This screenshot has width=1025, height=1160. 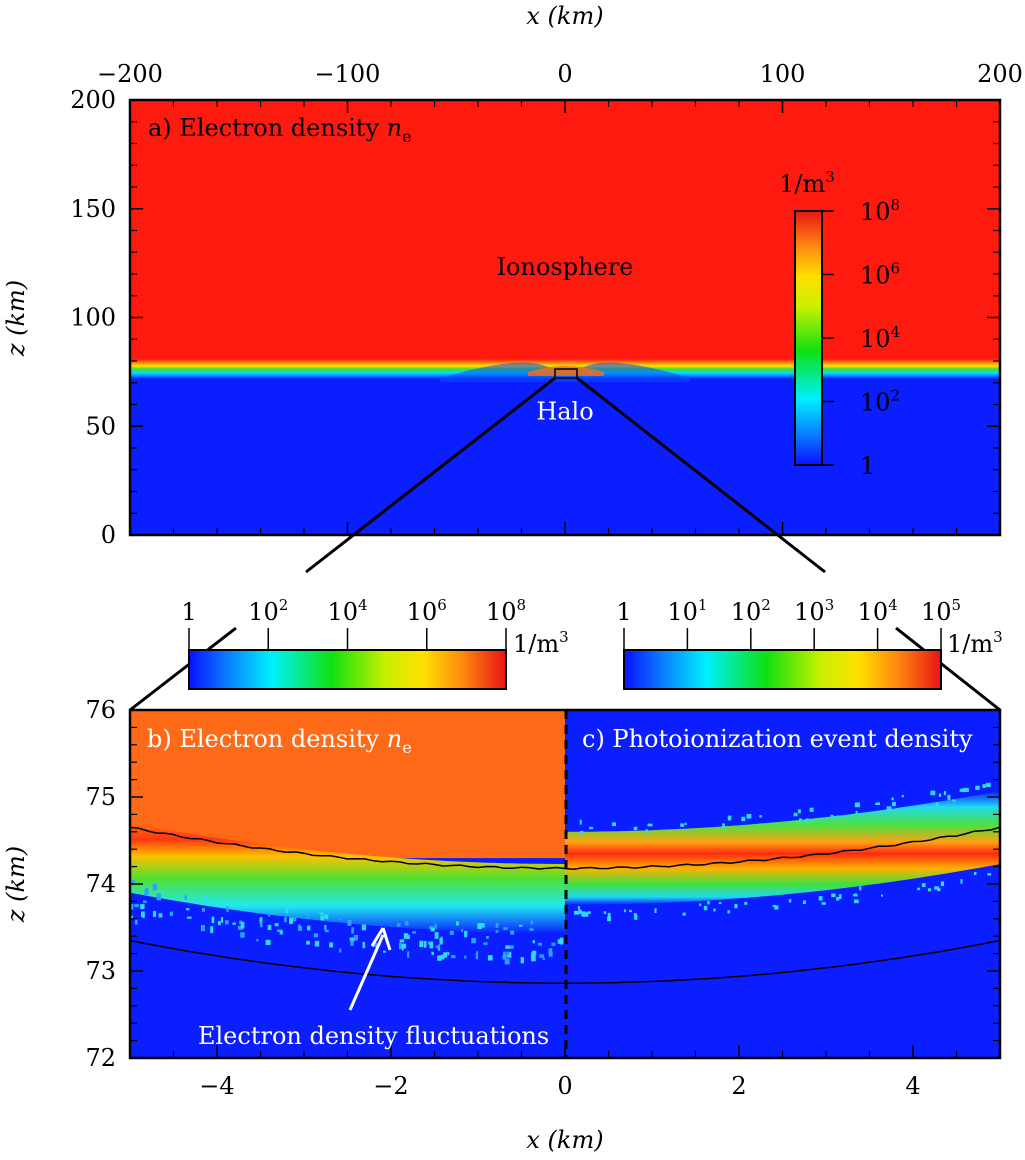 What do you see at coordinates (100, 797) in the screenshot?
I see `panel-bc-ytick-label: 75` at bounding box center [100, 797].